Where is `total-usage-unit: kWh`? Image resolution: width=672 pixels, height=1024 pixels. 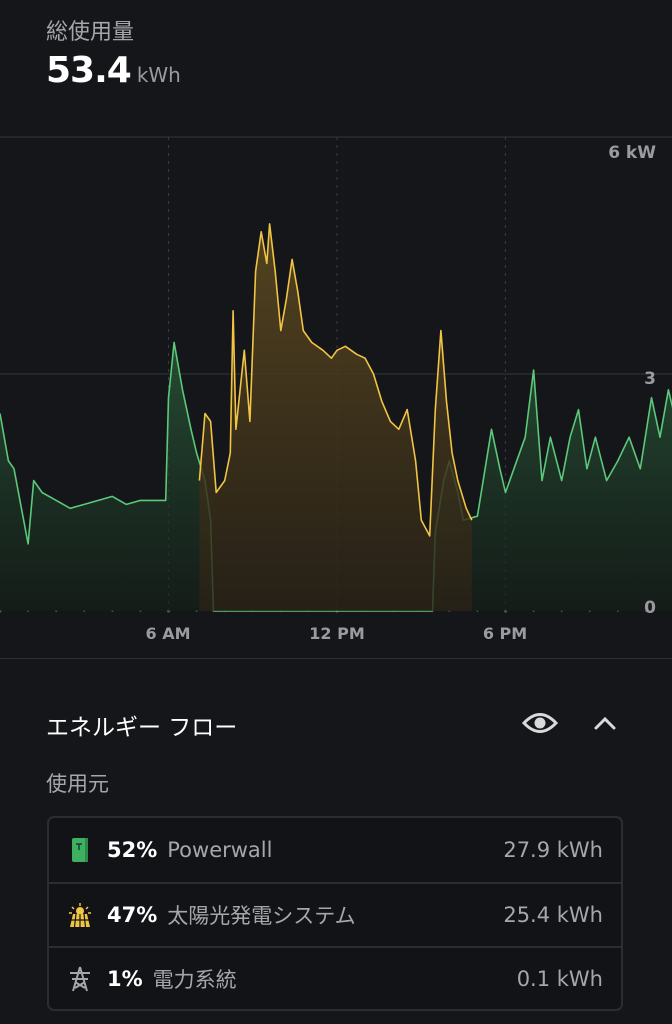
total-usage-unit: kWh is located at coordinates (158, 75).